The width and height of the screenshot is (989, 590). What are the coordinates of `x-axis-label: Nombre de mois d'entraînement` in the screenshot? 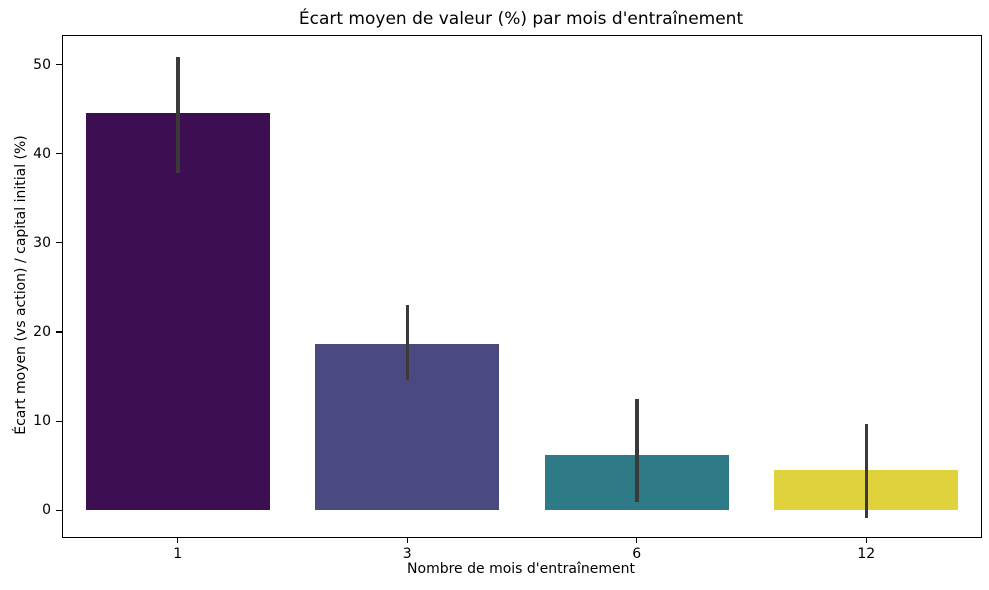 It's located at (521, 569).